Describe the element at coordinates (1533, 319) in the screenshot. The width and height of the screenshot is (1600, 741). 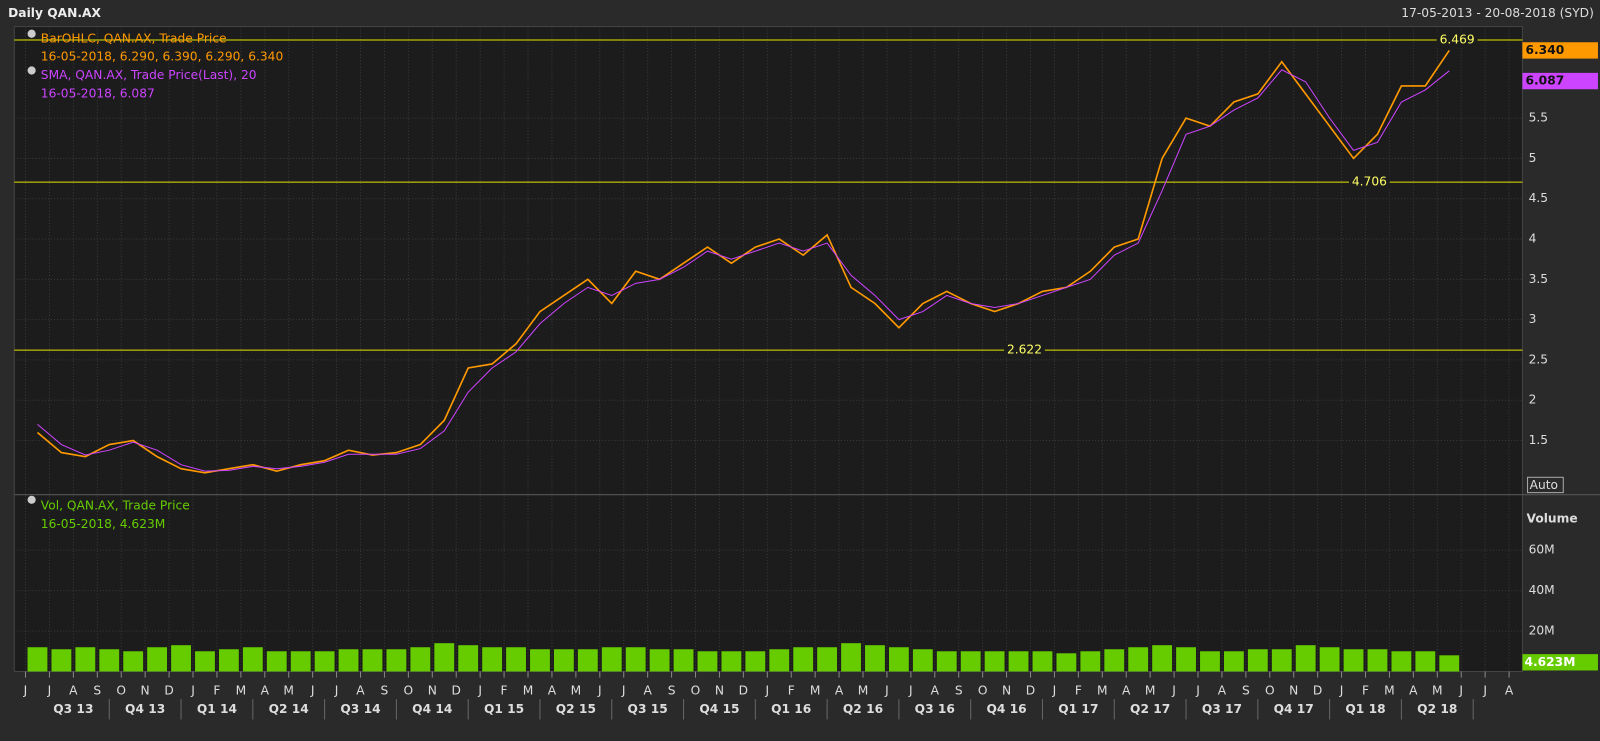
I see `y-tick-label: 3` at that location.